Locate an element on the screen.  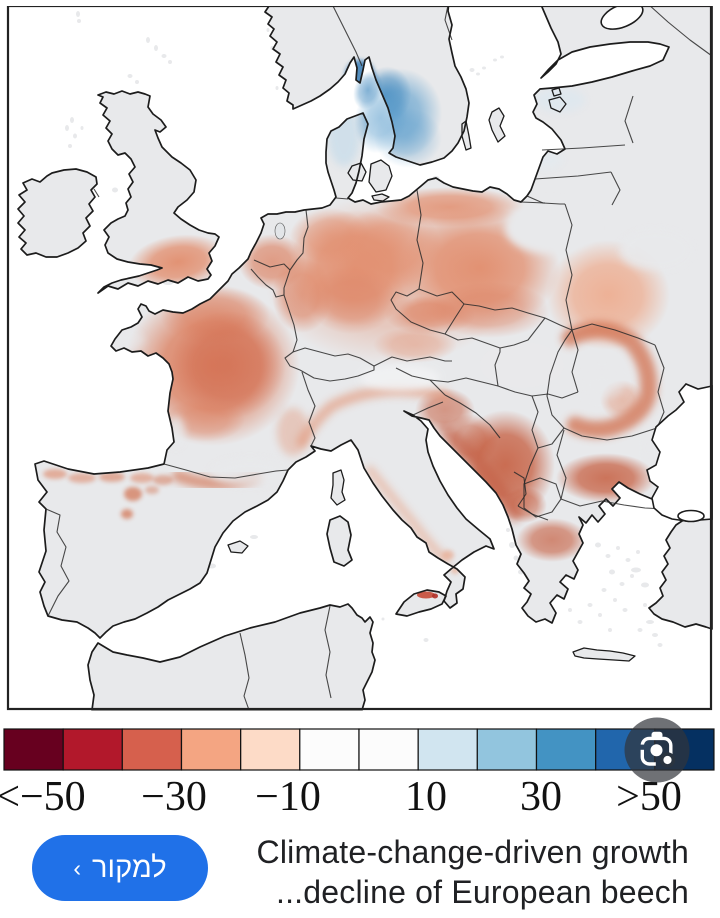
svg-text: <−50 is located at coordinates (43, 797).